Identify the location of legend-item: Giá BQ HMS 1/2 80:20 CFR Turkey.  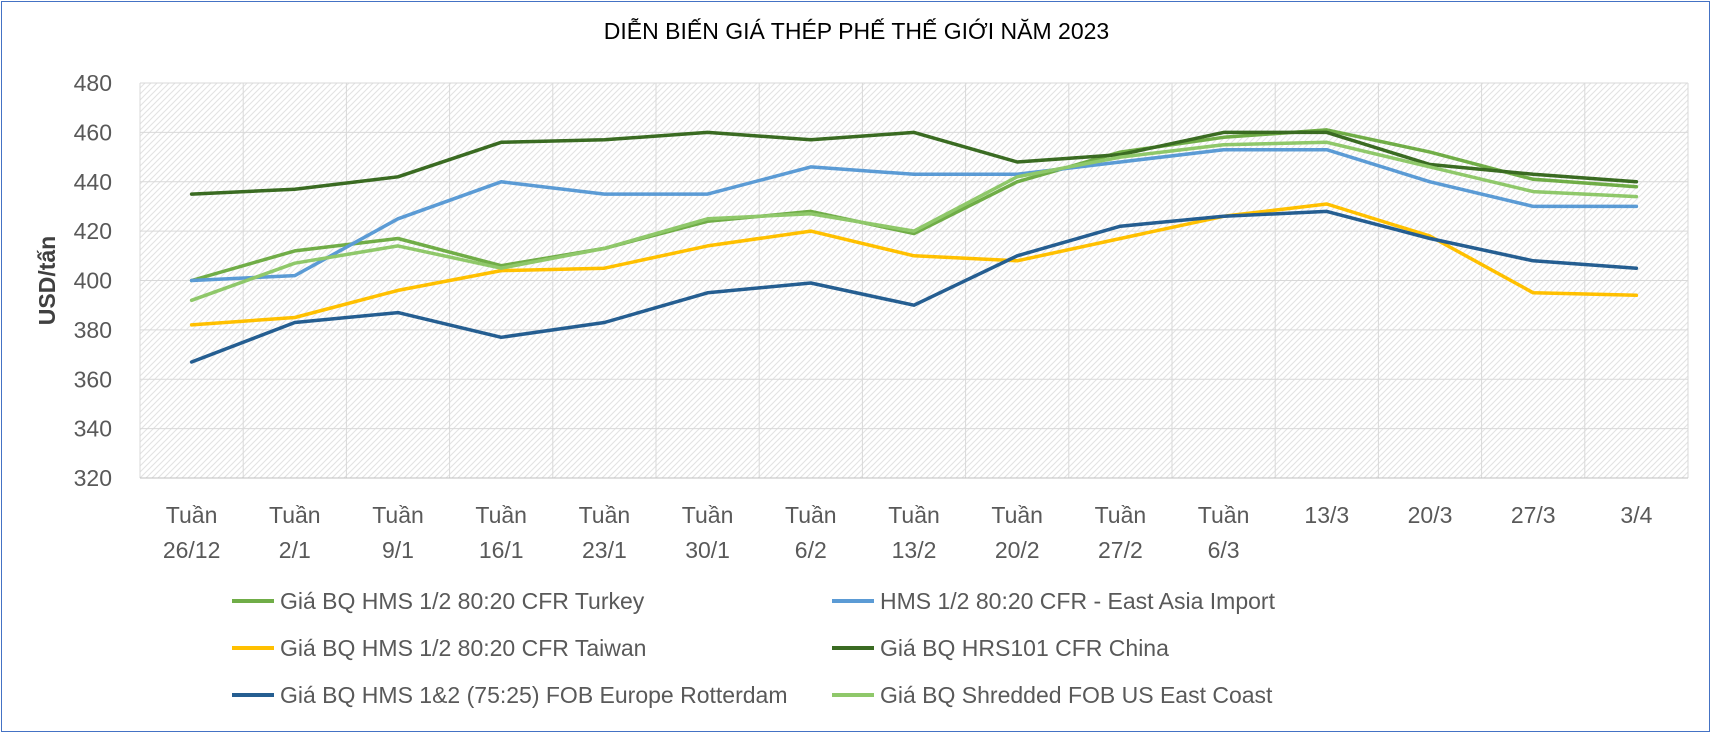
(532, 601).